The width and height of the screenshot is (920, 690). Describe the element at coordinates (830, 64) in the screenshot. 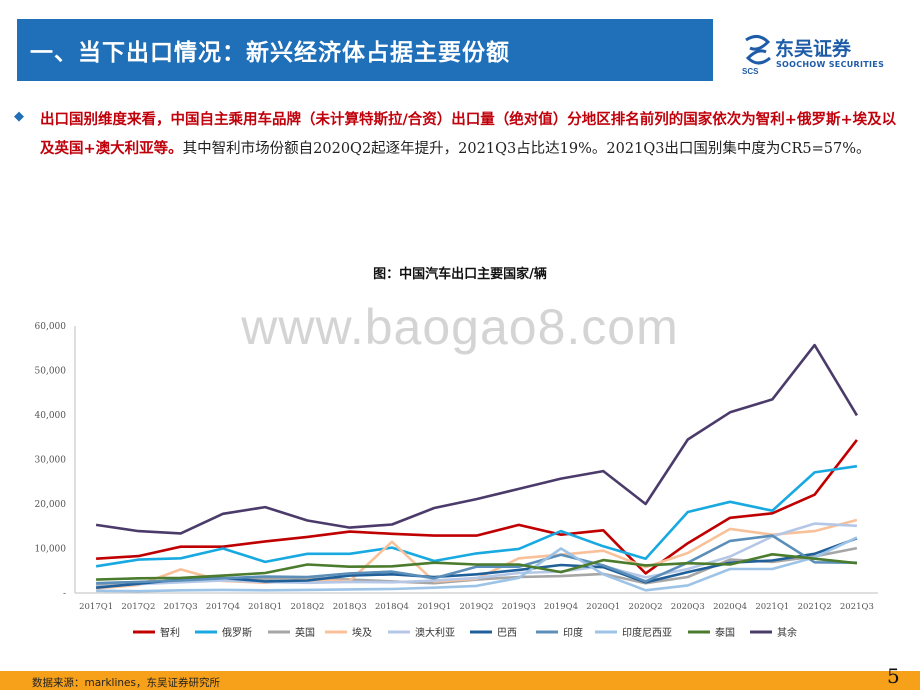

I see `logo-subtitle: SOOCHOW SECURITIES` at that location.